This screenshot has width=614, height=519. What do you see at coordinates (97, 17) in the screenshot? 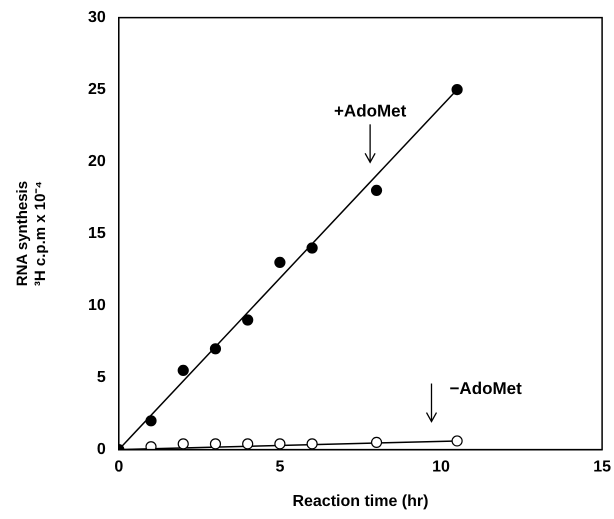
I see `y-tick-label: 30` at bounding box center [97, 17].